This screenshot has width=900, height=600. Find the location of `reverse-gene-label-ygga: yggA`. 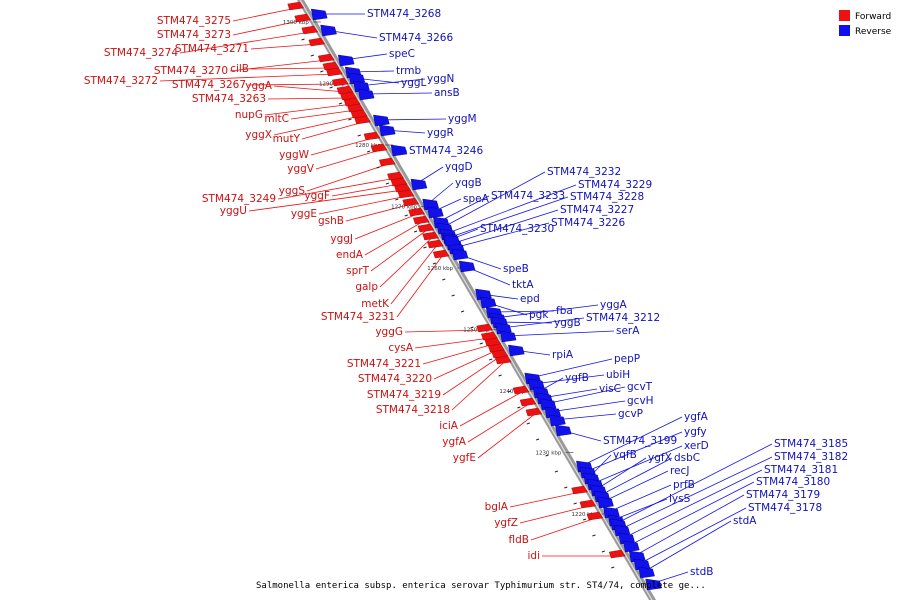

reverse-gene-label-ygga: yggA is located at coordinates (614, 305).